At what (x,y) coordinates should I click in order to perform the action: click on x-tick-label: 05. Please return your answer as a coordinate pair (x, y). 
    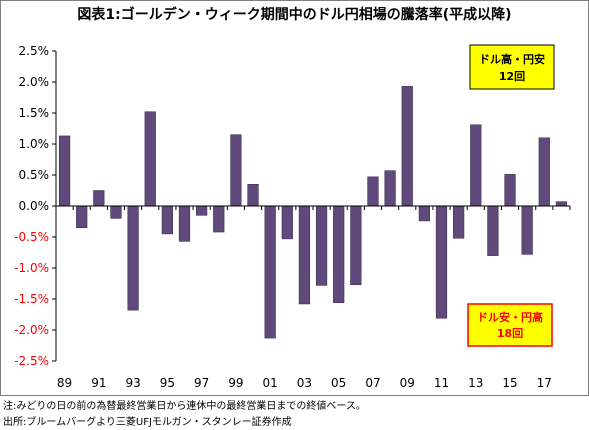
    Looking at the image, I should click on (338, 383).